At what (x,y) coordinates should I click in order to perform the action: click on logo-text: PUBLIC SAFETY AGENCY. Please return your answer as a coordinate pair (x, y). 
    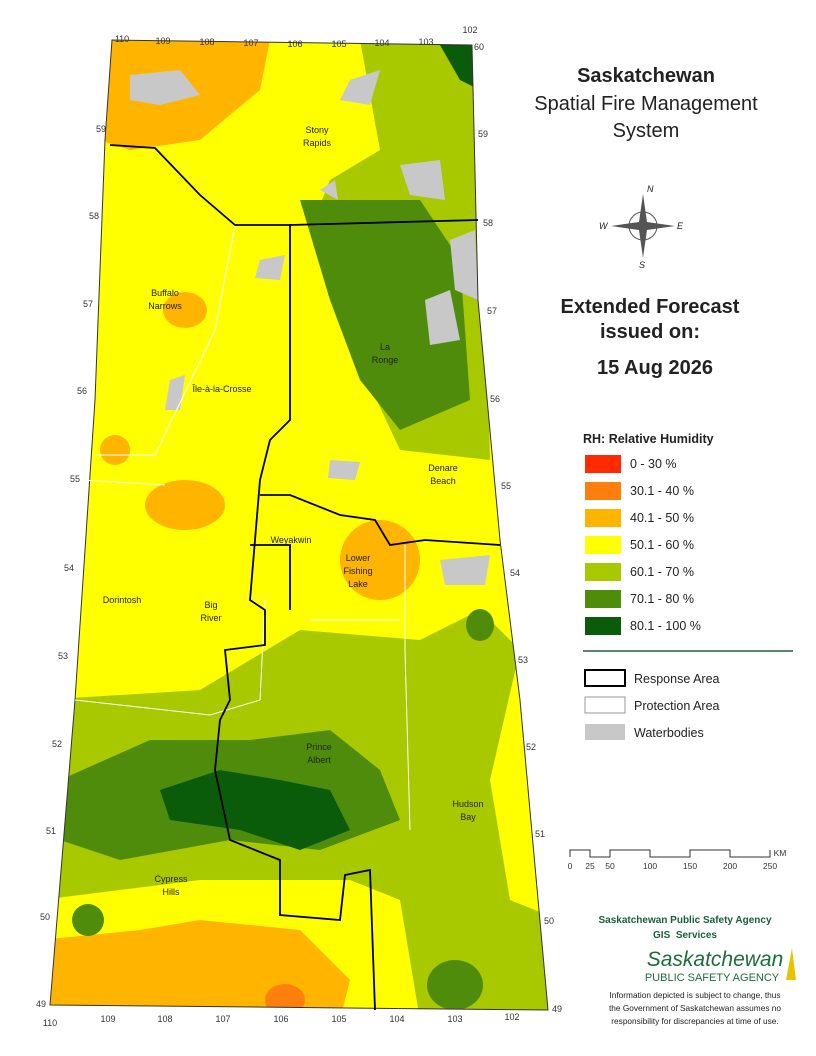
    Looking at the image, I should click on (712, 978).